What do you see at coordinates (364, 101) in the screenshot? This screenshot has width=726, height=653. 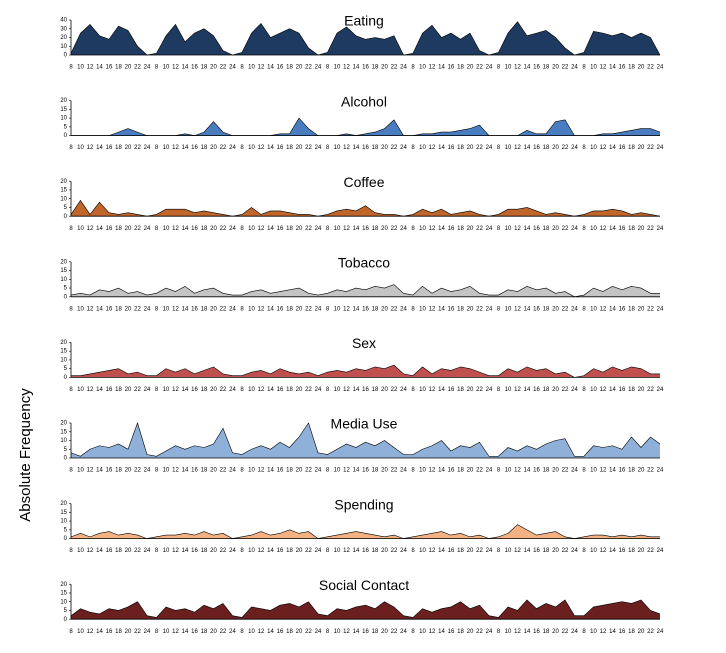 I see `panel-title: Alcohol` at bounding box center [364, 101].